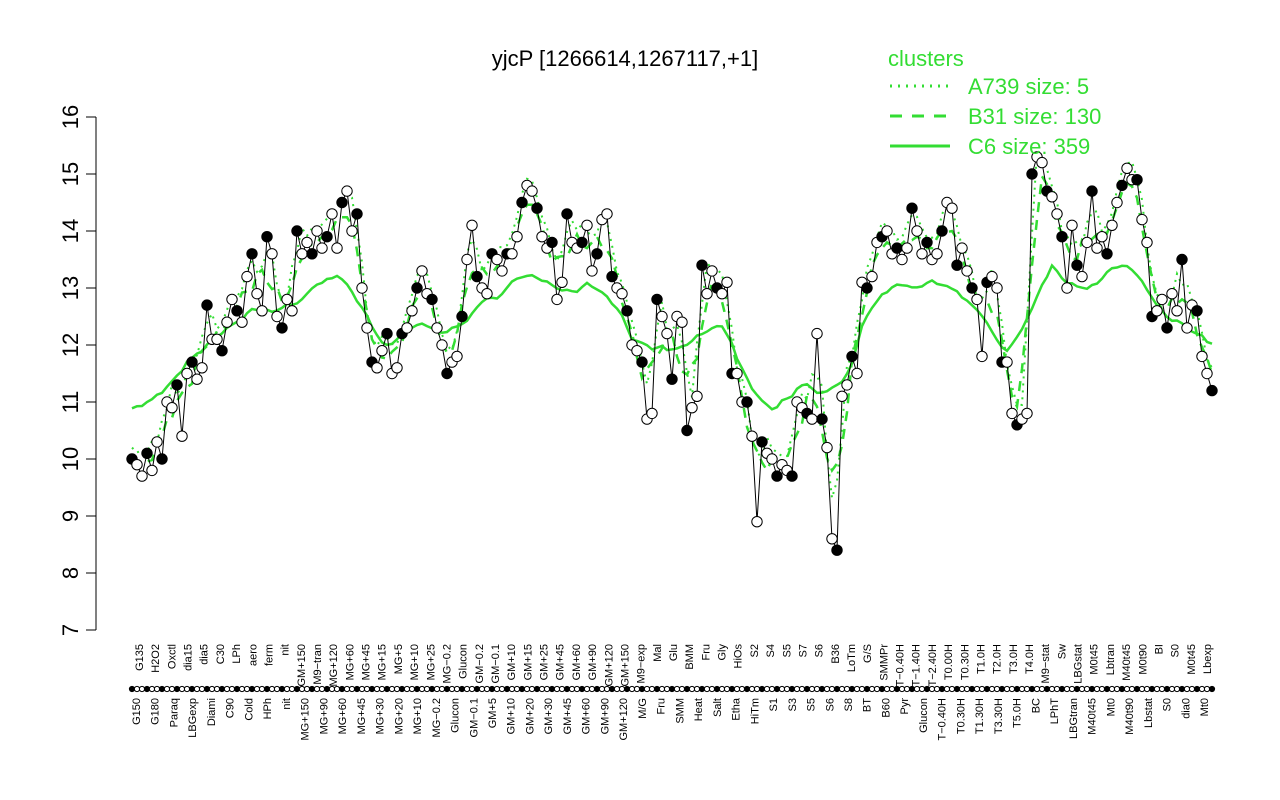 This screenshot has width=1280, height=800. What do you see at coordinates (830, 704) in the screenshot?
I see `x-tick-label: S6` at bounding box center [830, 704].